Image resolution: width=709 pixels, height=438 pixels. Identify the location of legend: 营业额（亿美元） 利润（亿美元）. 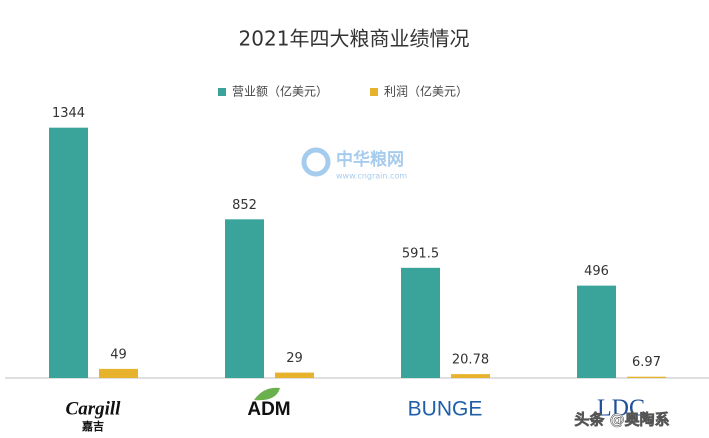
(343, 91).